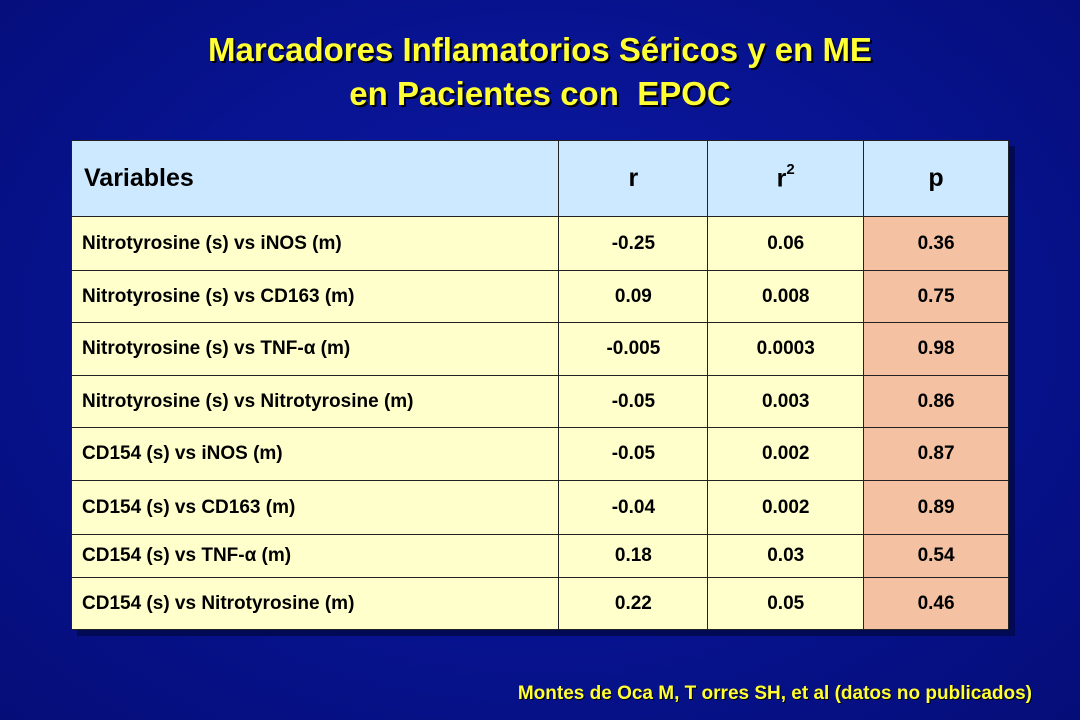 Image resolution: width=1080 pixels, height=720 pixels. What do you see at coordinates (936, 507) in the screenshot?
I see `cell-p: 0.89` at bounding box center [936, 507].